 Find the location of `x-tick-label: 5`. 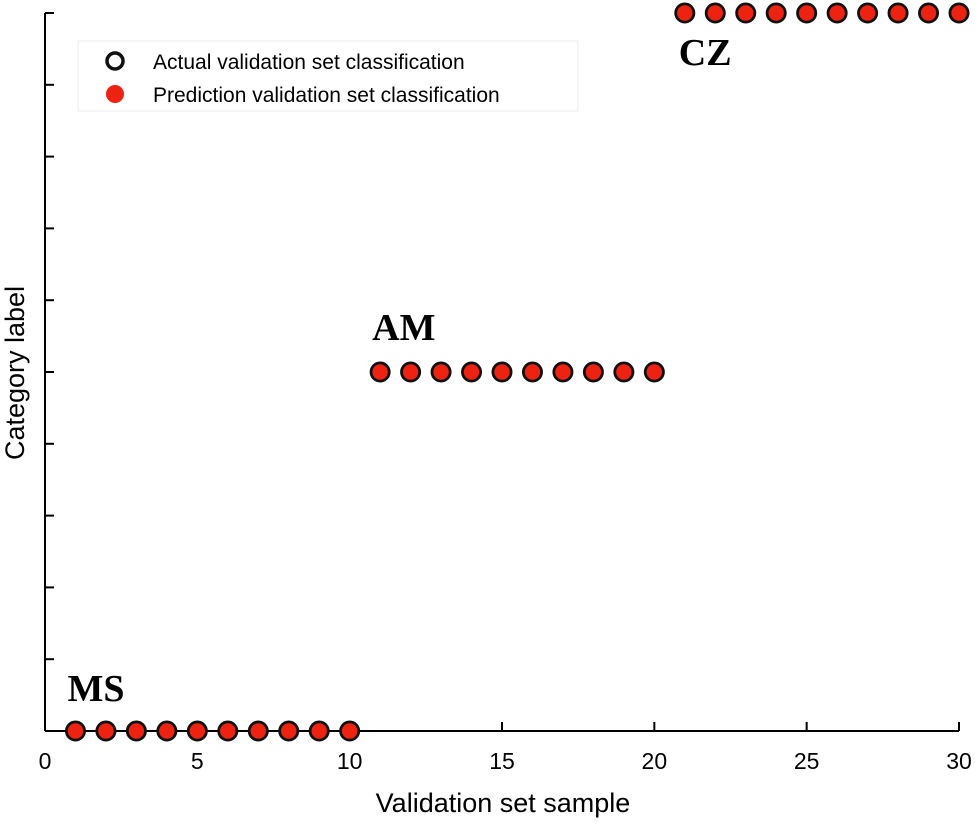

x-tick-label: 5 is located at coordinates (197, 761).